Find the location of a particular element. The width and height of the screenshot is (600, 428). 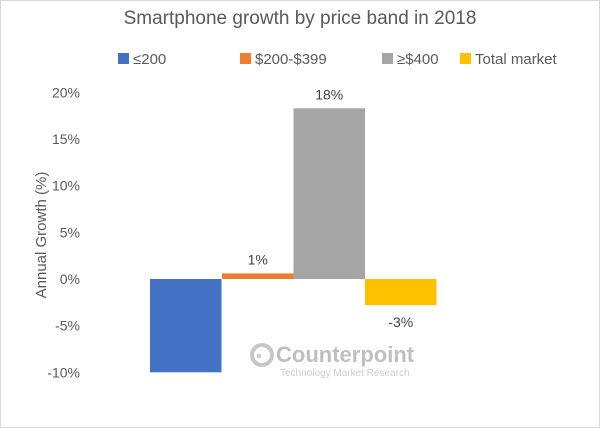

watermark-brand: Counterpoint is located at coordinates (345, 354).